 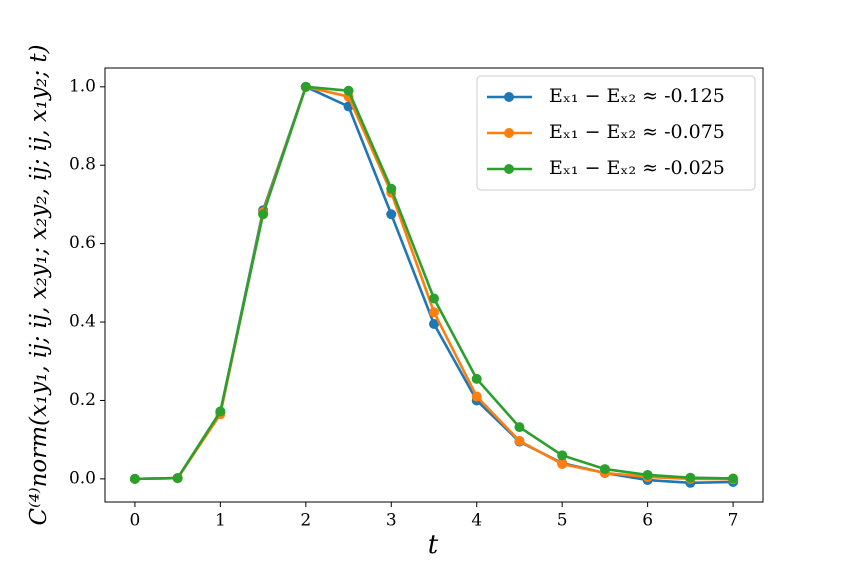 What do you see at coordinates (476, 521) in the screenshot?
I see `x-tick-label: 4` at bounding box center [476, 521].